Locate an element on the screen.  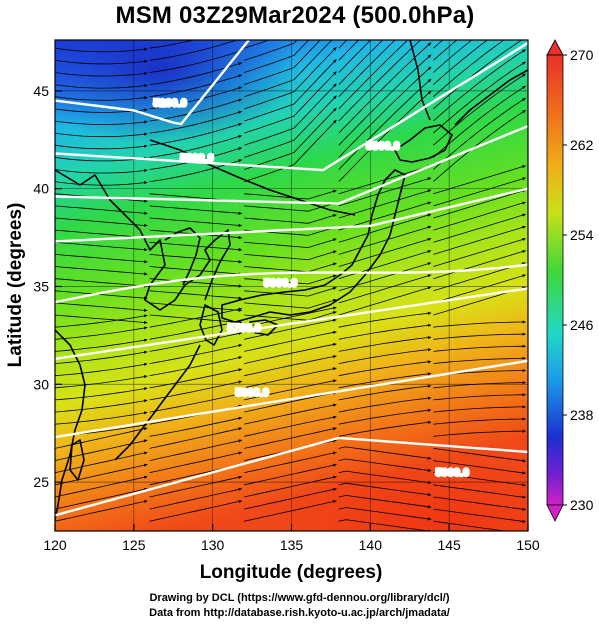
colorbar-ticks: 270 262 254 246 238 230 is located at coordinates (578, 280).